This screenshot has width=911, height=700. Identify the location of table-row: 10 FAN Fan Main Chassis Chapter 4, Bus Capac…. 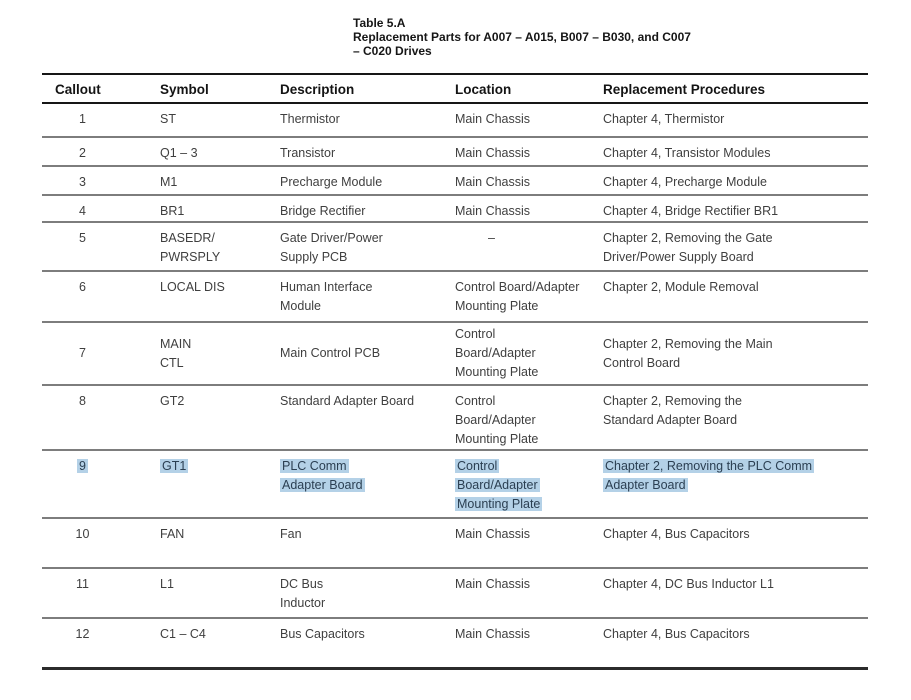
(455, 543).